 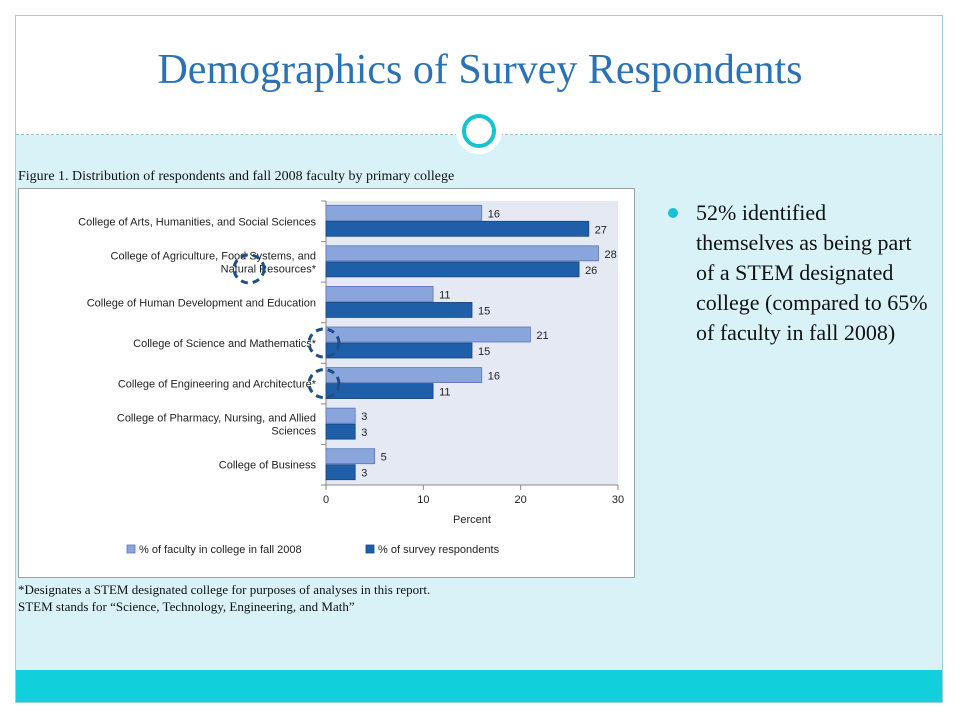 I want to click on x-tick-label: 0, so click(x=326, y=500).